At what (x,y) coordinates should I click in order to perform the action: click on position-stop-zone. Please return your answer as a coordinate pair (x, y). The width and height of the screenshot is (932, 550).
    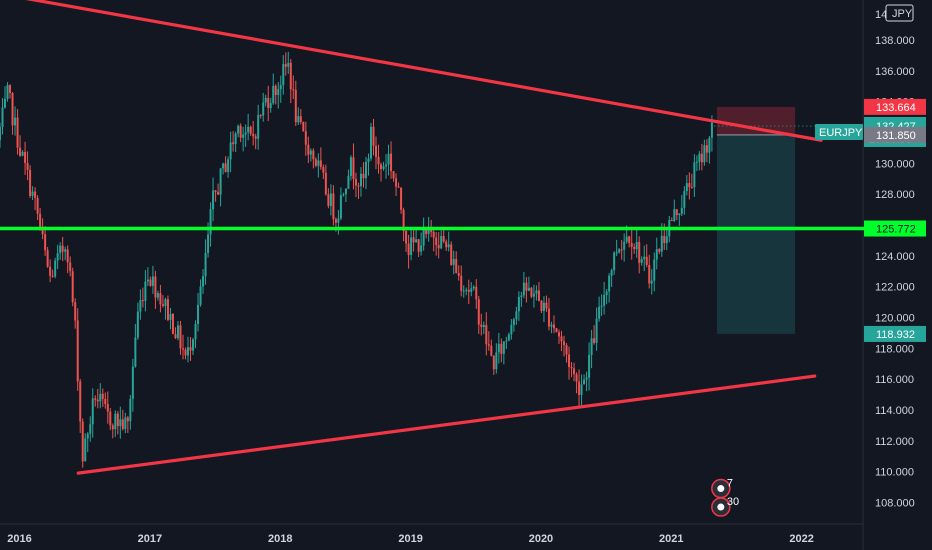
    Looking at the image, I should click on (756, 120).